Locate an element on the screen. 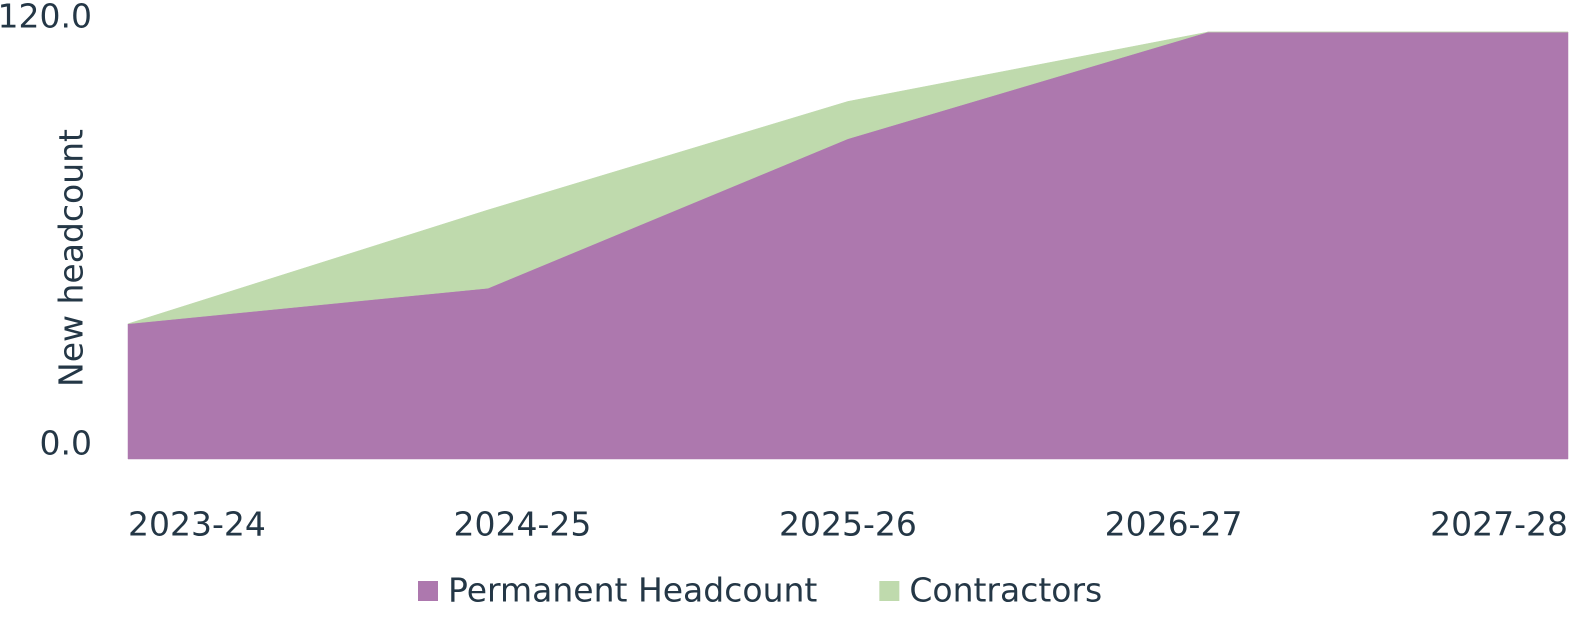 This screenshot has width=1579, height=617. y-tick-label: 120.0 is located at coordinates (46, 18).